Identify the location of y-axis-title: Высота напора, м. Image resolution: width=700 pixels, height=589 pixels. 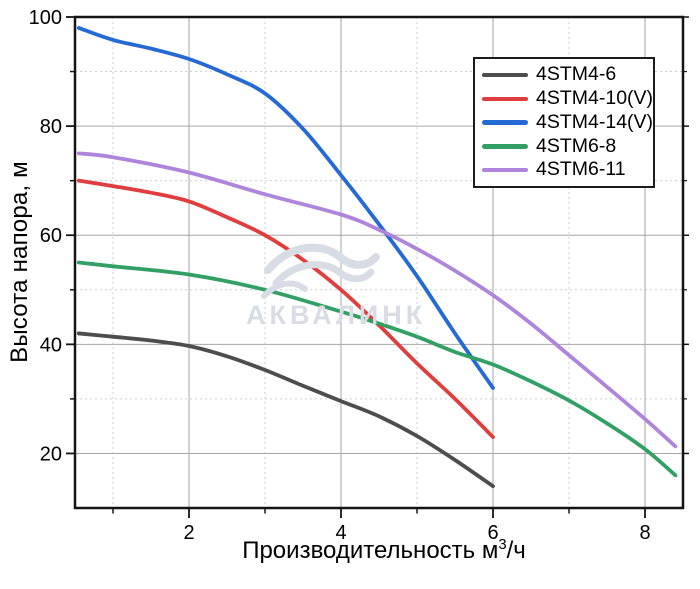
(19, 262).